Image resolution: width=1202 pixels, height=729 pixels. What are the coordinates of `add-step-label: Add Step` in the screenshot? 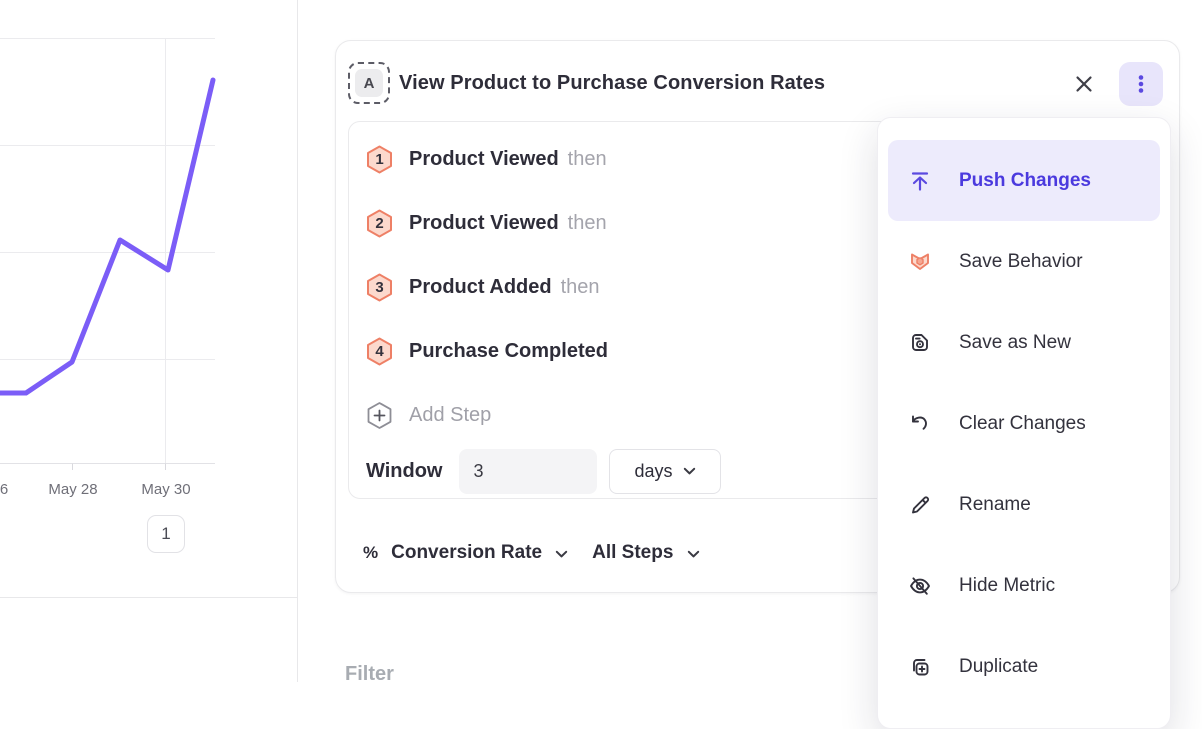 It's located at (450, 414).